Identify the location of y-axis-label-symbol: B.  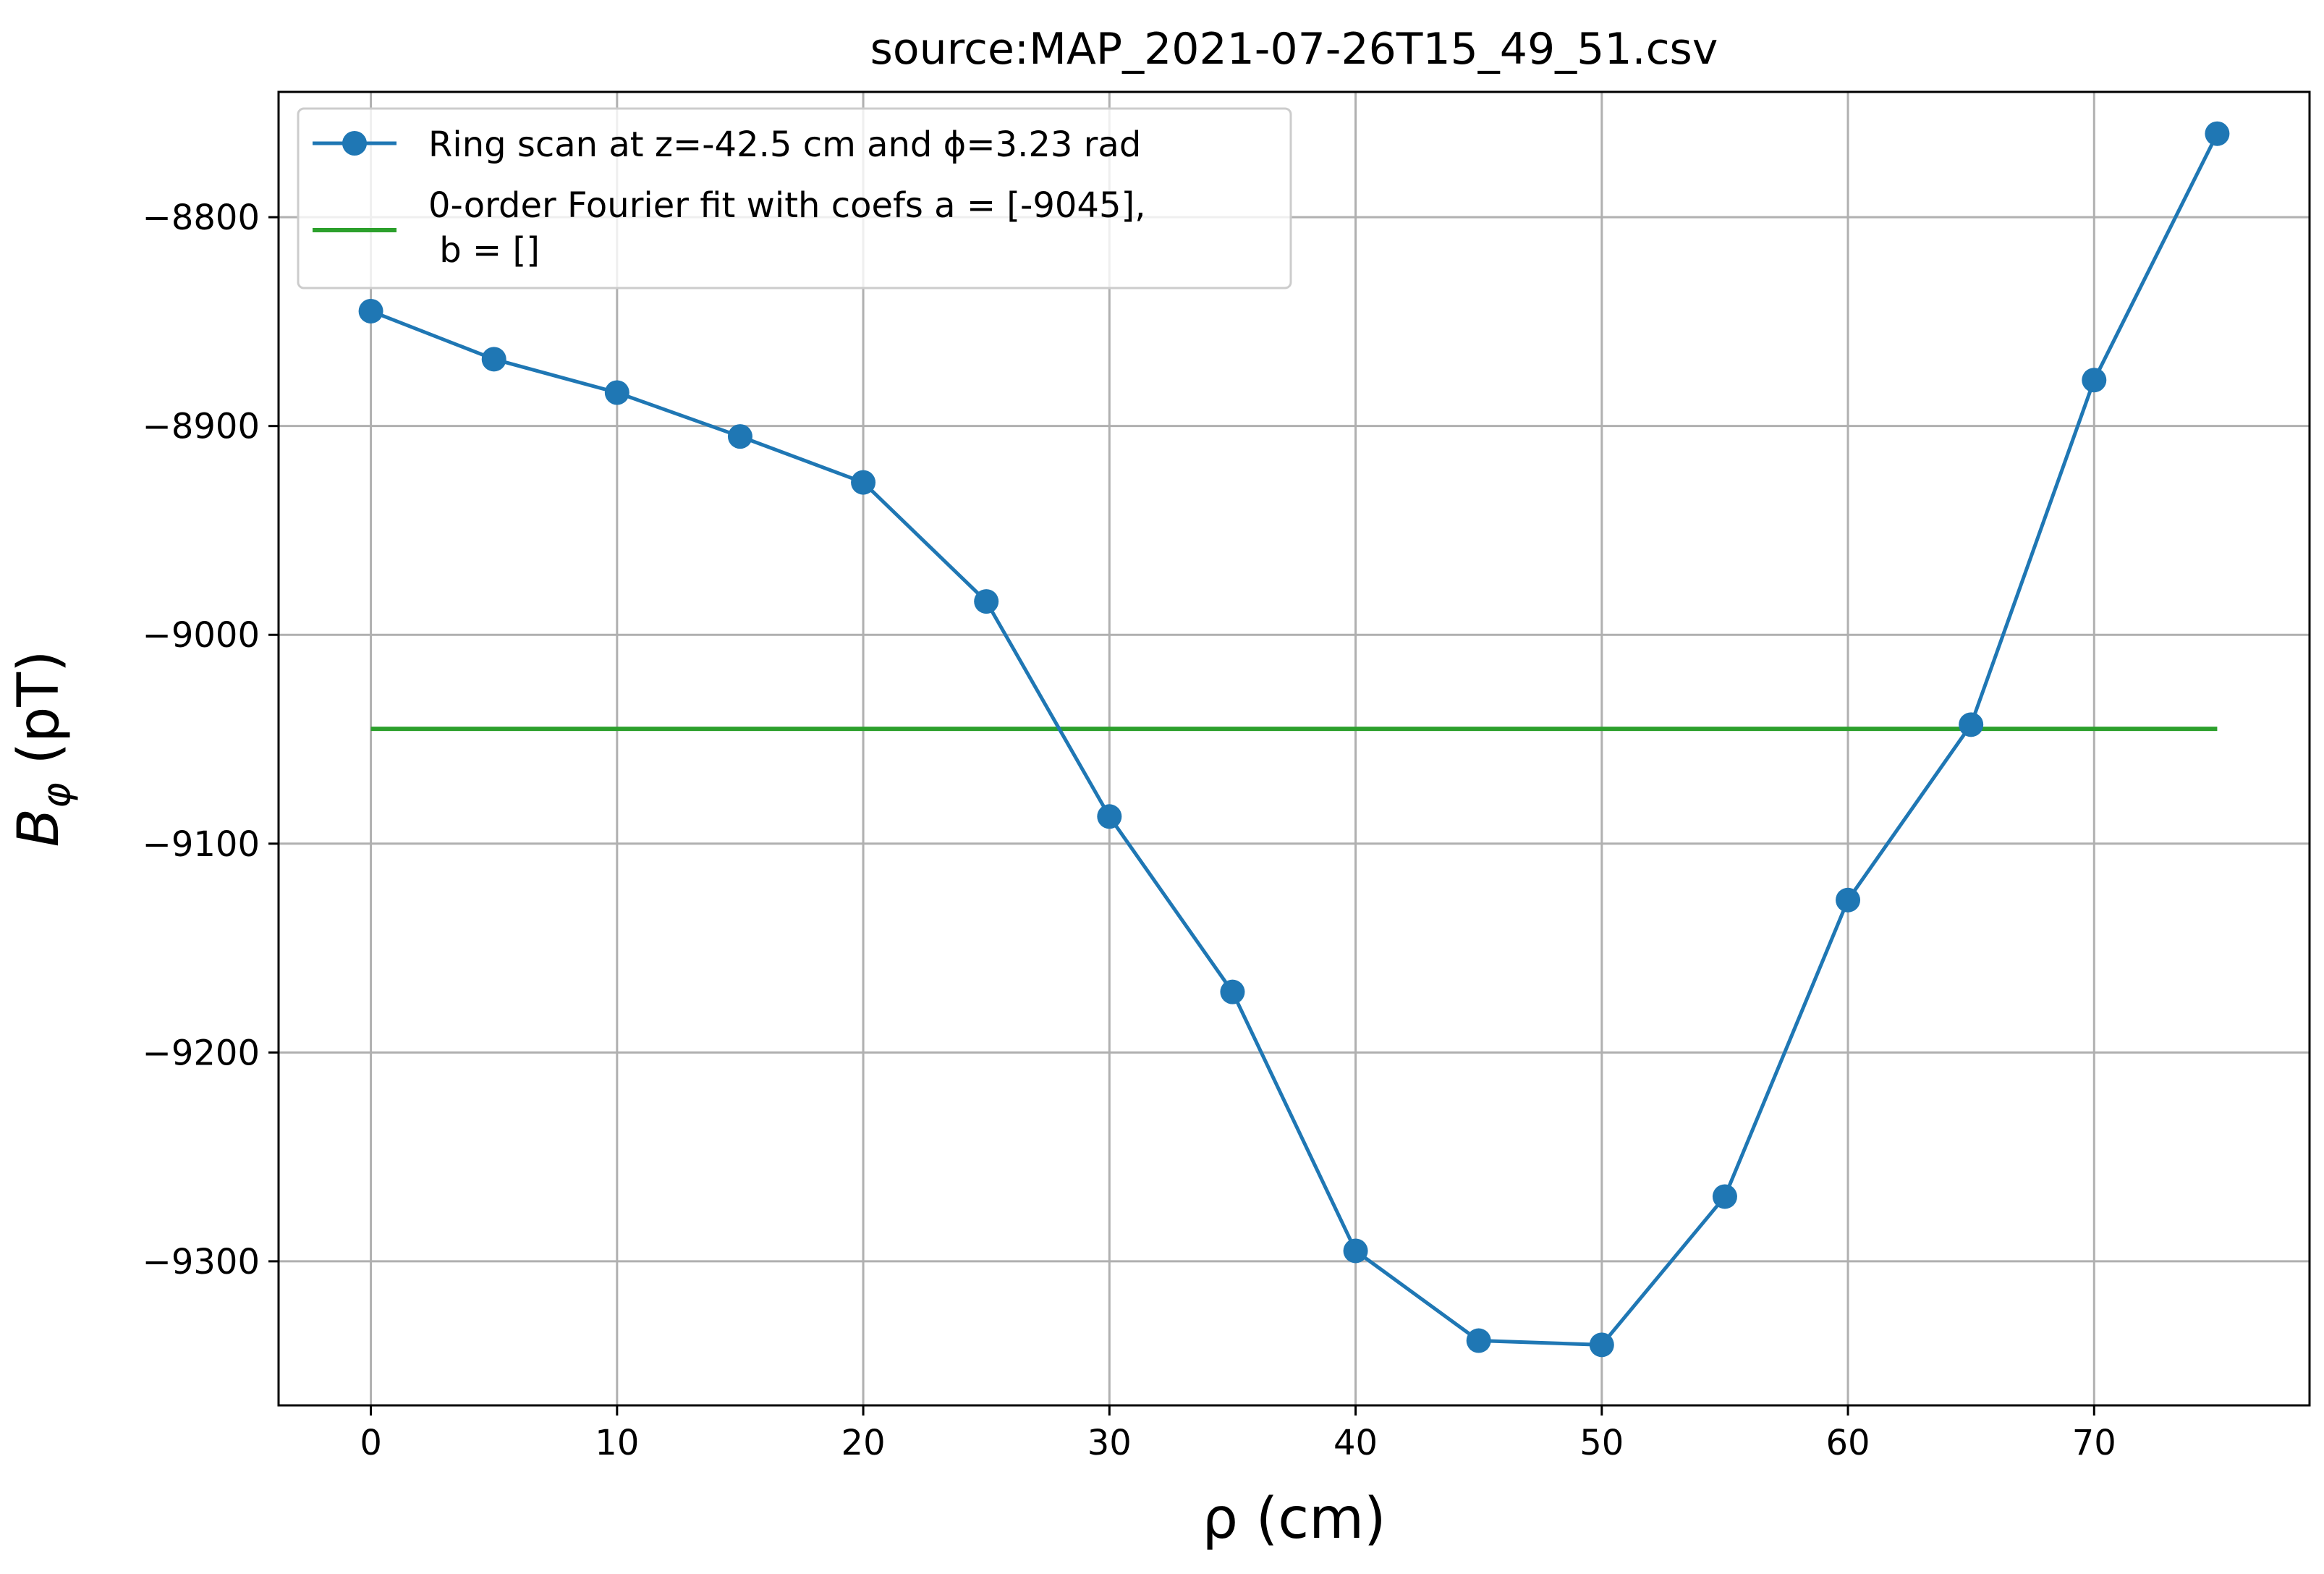
(39, 827).